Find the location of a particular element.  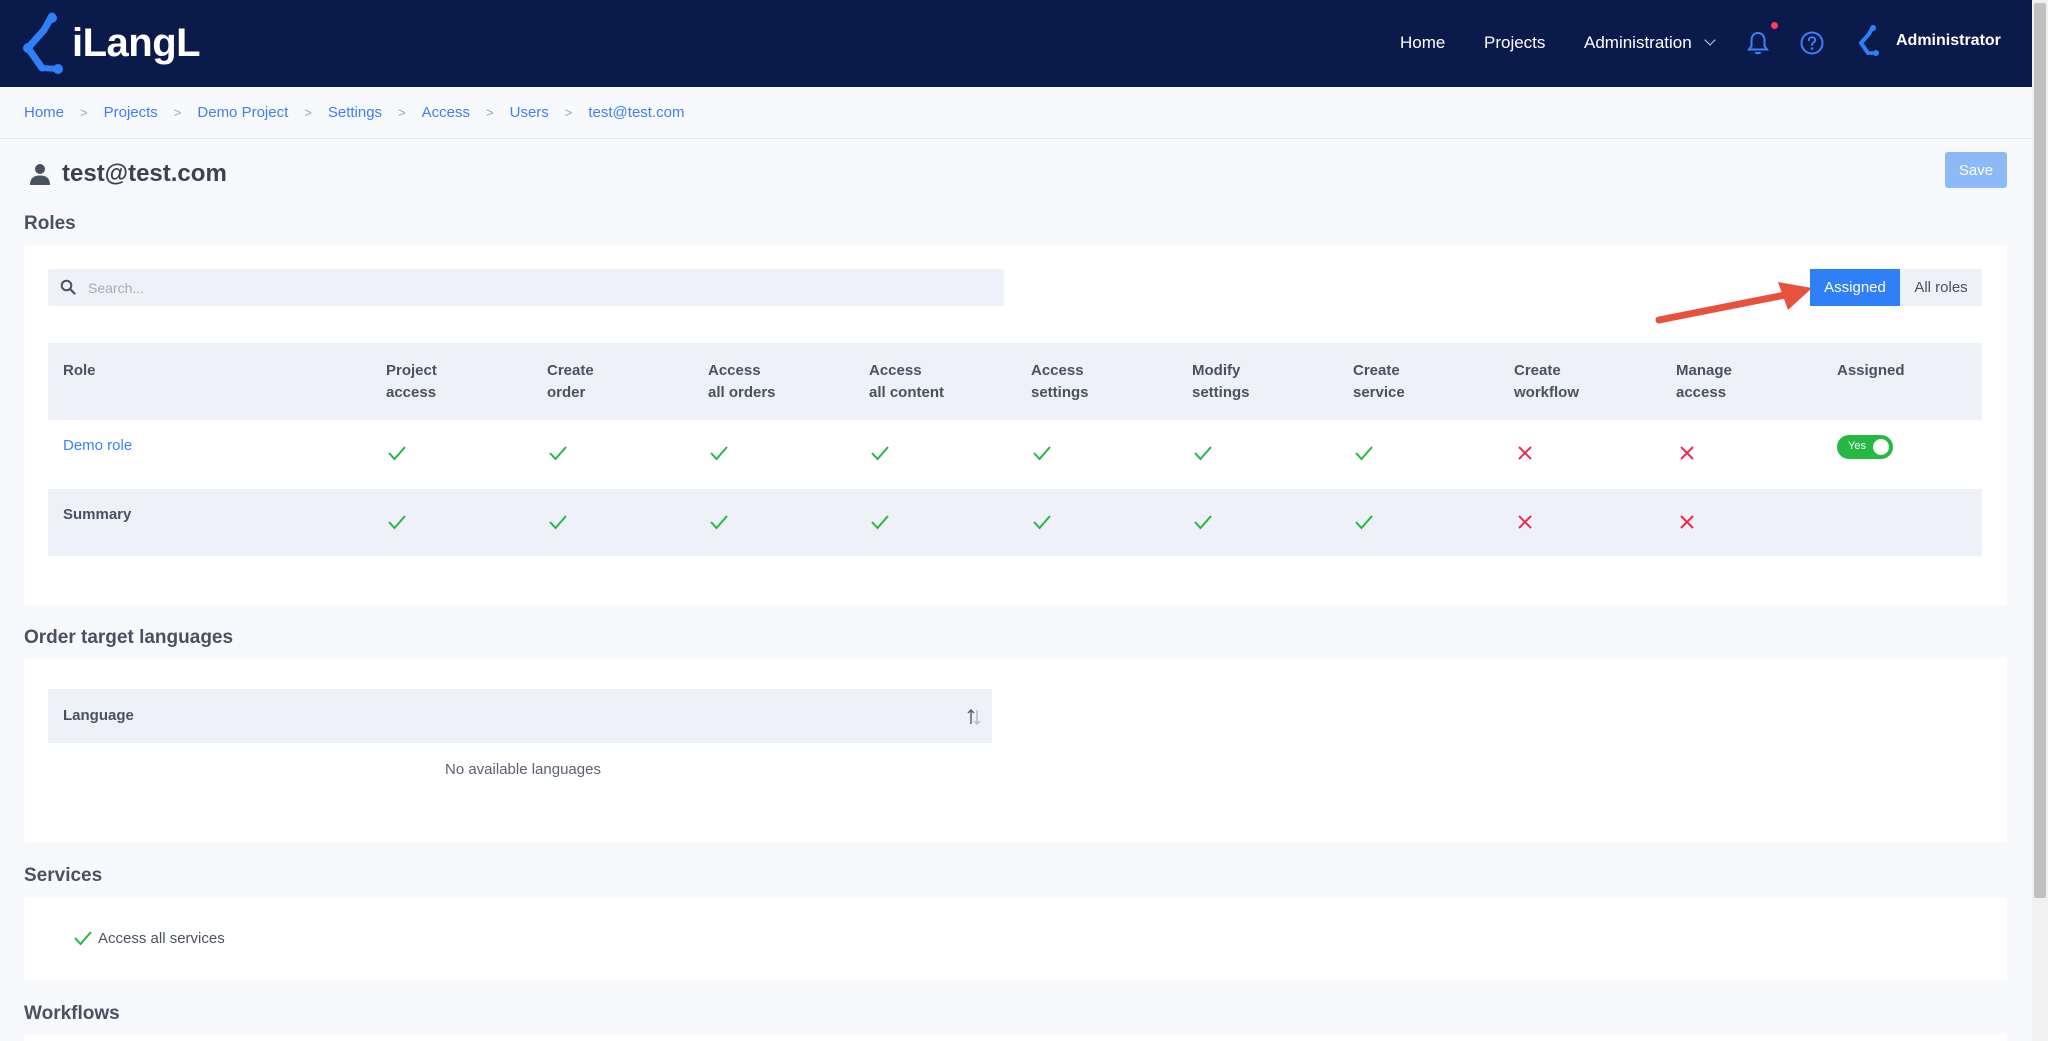

table-row: Demo role Yes is located at coordinates (1015, 454).